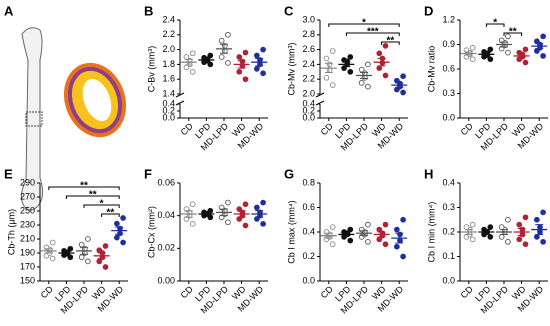  Describe the element at coordinates (308, 34) in the screenshot. I see `y-tick-label: 2.8` at that location.